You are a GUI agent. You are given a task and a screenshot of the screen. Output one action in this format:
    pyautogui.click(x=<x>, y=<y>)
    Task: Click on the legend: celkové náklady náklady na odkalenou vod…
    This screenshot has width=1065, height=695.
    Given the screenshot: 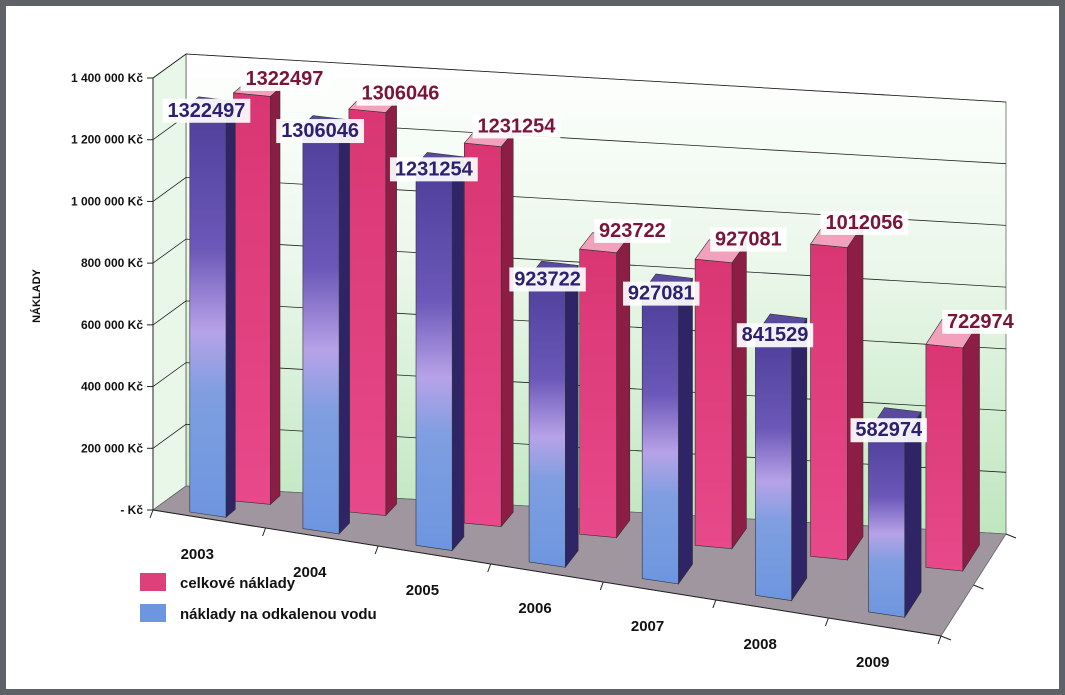 What is the action you would take?
    pyautogui.click(x=258, y=598)
    